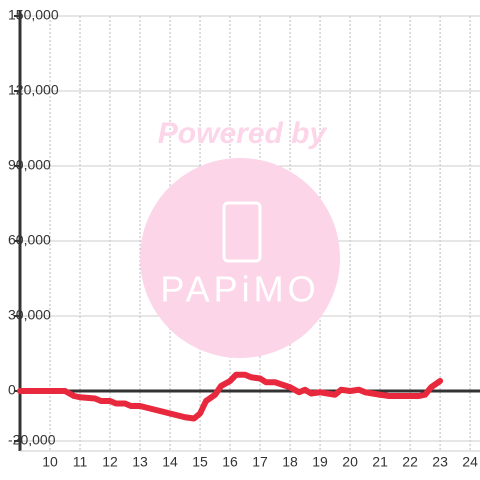 Image resolution: width=480 pixels, height=480 pixels. What do you see at coordinates (80, 462) in the screenshot?
I see `x-tick-label: 11` at bounding box center [80, 462].